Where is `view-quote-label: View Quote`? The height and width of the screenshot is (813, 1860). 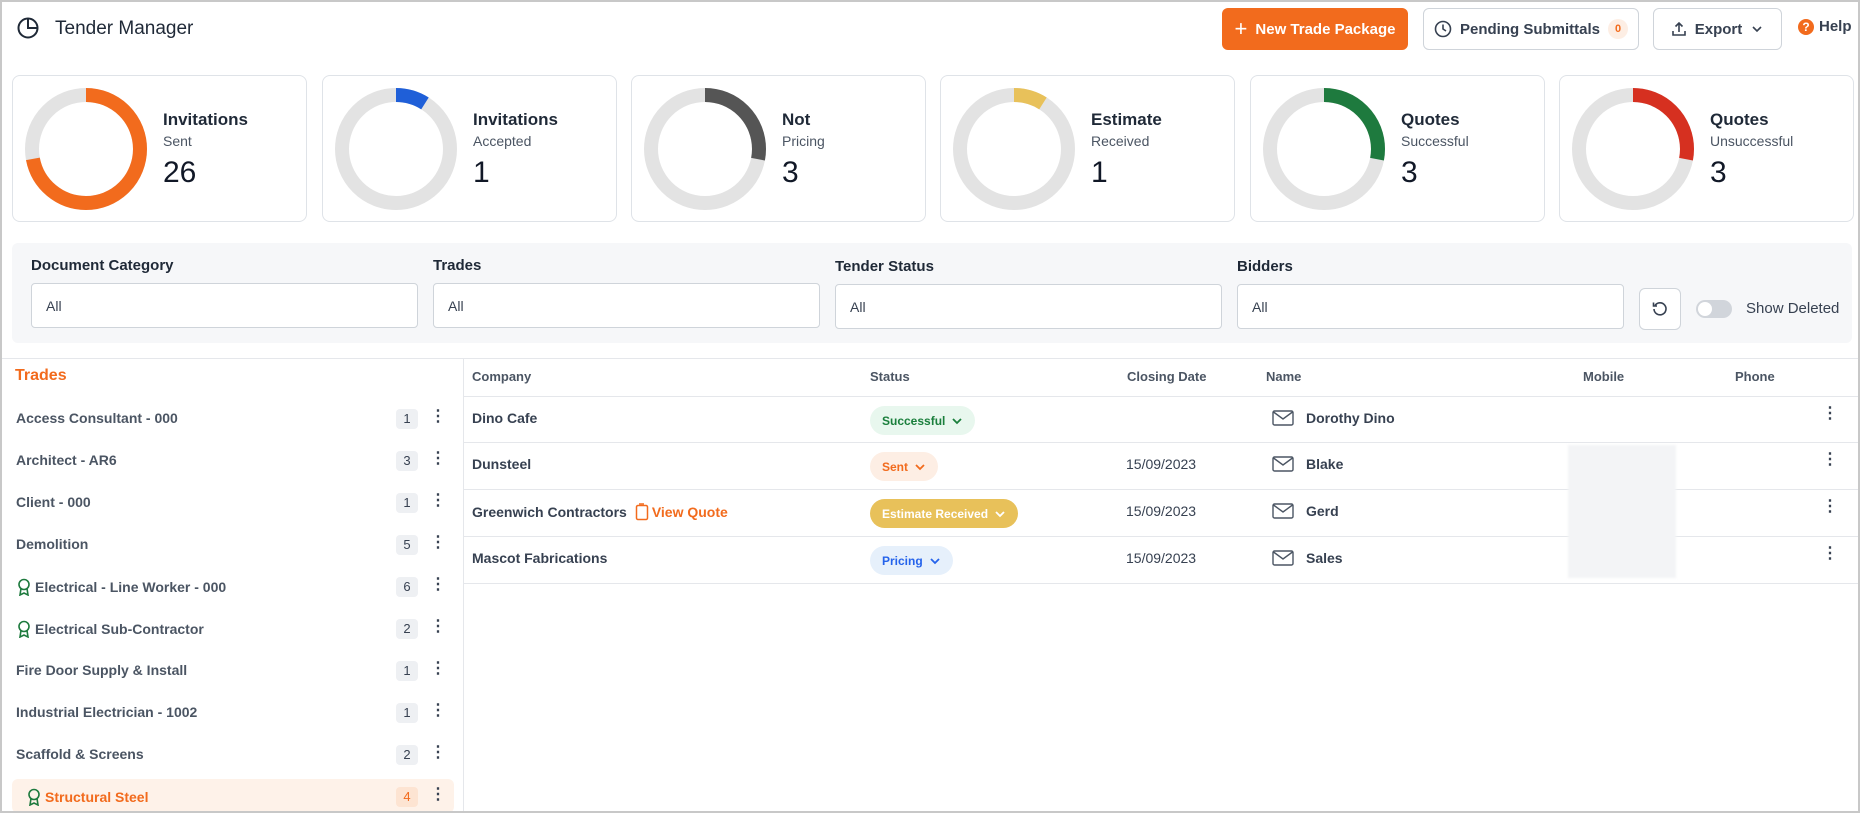
view-quote-label: View Quote is located at coordinates (689, 512).